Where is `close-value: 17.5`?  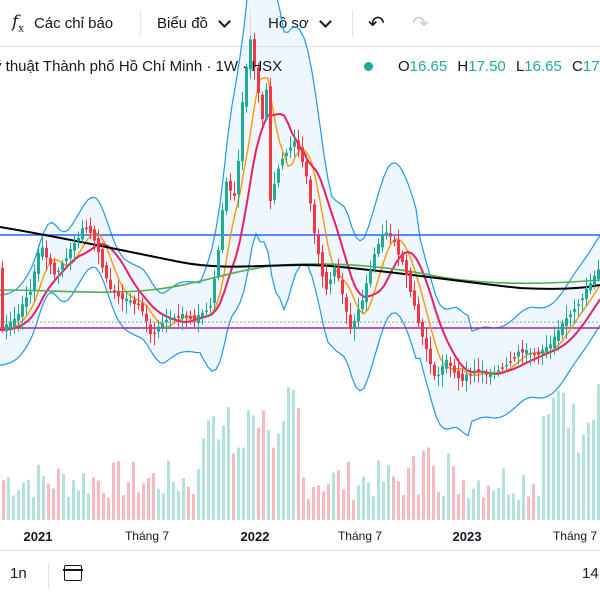
close-value: 17.5 is located at coordinates (591, 66).